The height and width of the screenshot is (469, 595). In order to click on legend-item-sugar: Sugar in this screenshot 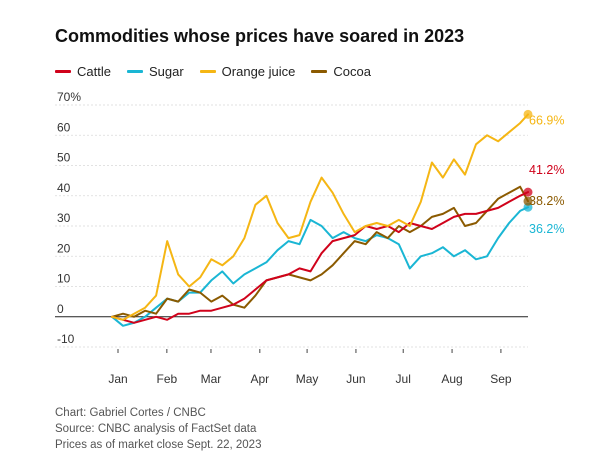, I will do `click(155, 71)`.